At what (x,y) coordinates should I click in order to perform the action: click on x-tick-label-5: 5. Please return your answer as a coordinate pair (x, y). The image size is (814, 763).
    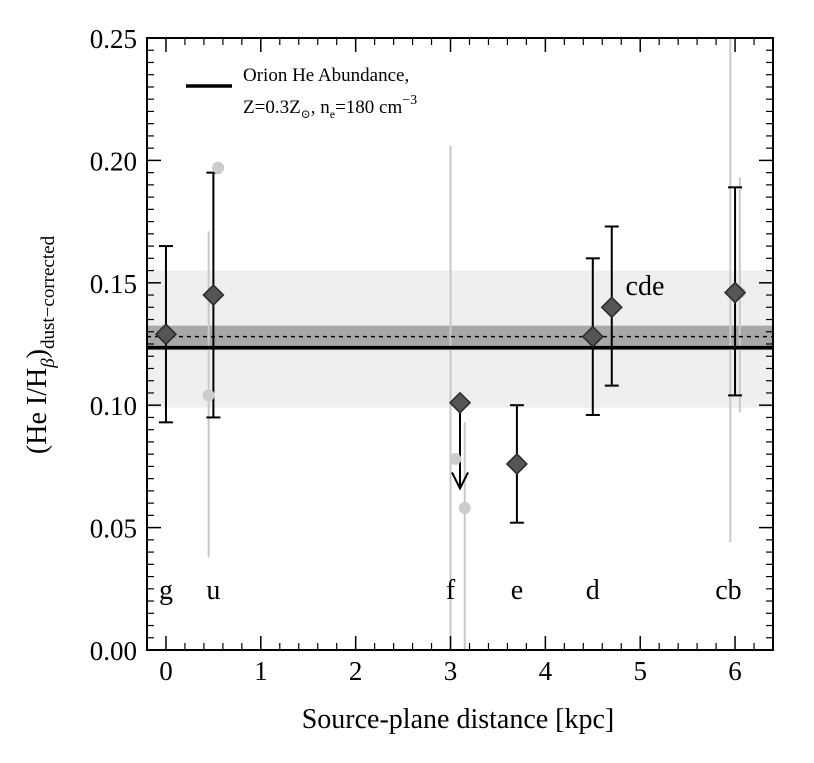
    Looking at the image, I should click on (640, 671).